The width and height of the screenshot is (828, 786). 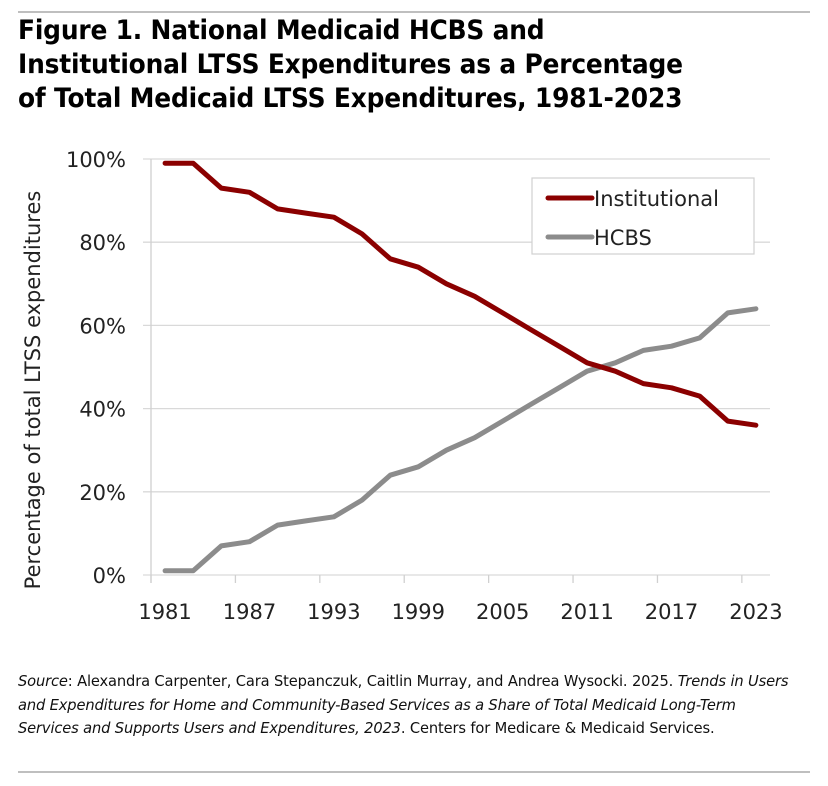 I want to click on x-tick-label: 1993, so click(x=333, y=612).